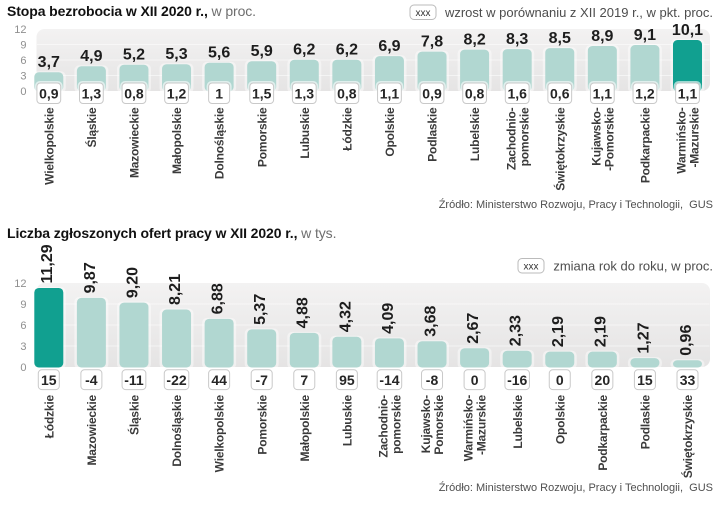  Describe the element at coordinates (518, 421) in the screenshot. I see `svg-text: Lubelskie` at that location.